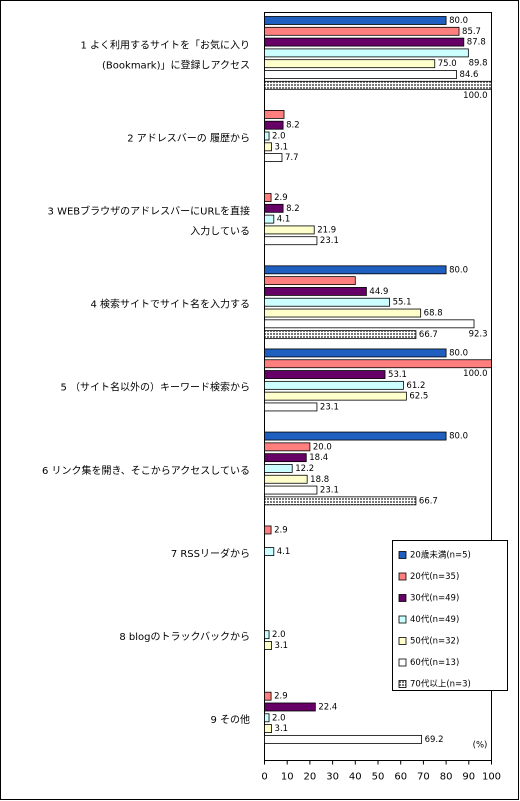 The width and height of the screenshot is (520, 801). What do you see at coordinates (447, 64) in the screenshot?
I see `value-label: 75.0` at bounding box center [447, 64].